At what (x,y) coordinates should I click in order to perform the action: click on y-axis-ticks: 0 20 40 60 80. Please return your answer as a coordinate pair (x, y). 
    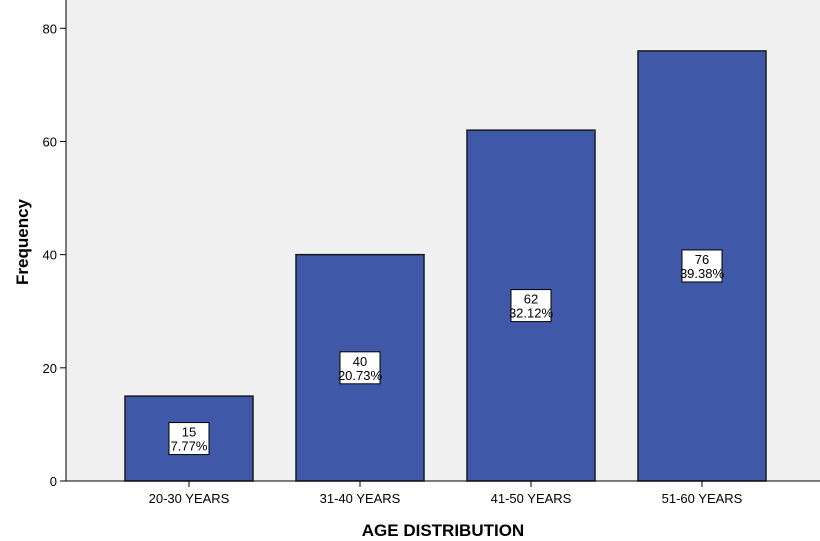
    Looking at the image, I should click on (54, 255).